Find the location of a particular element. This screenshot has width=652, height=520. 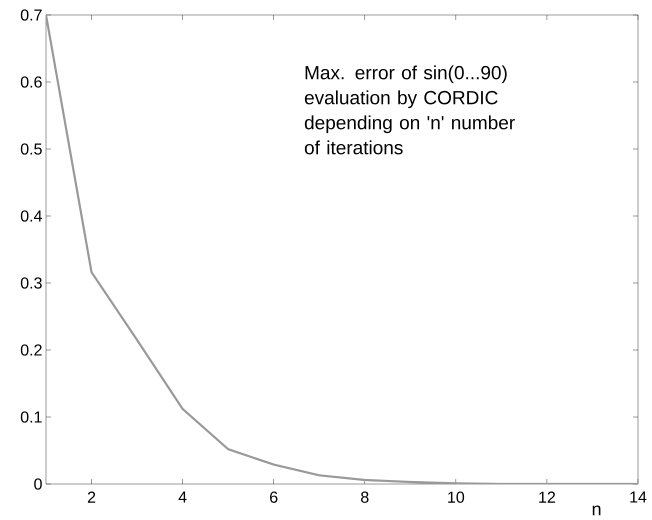

x-tick-label: 4 is located at coordinates (182, 497).